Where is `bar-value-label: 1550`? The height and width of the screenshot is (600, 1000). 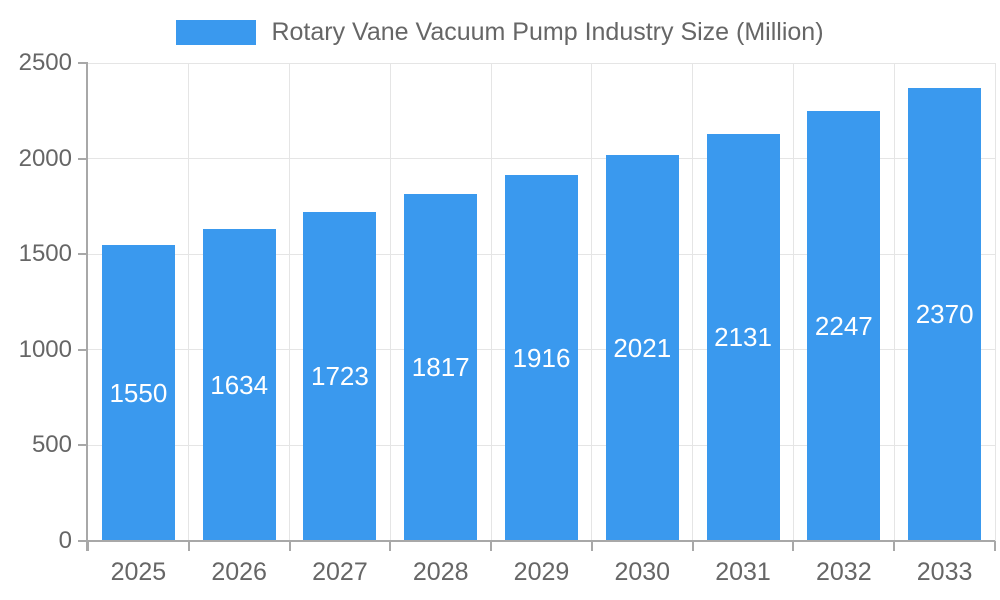 bar-value-label: 1550 is located at coordinates (138, 392).